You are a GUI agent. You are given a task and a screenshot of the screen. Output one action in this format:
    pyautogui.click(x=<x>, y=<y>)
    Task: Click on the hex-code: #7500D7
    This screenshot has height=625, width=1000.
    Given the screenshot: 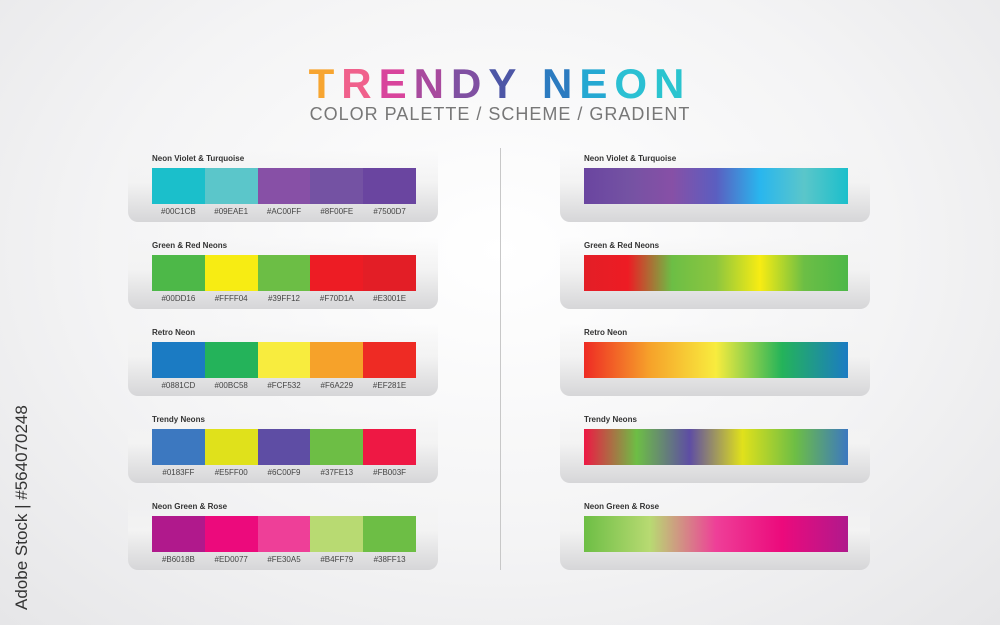 What is the action you would take?
    pyautogui.click(x=389, y=211)
    